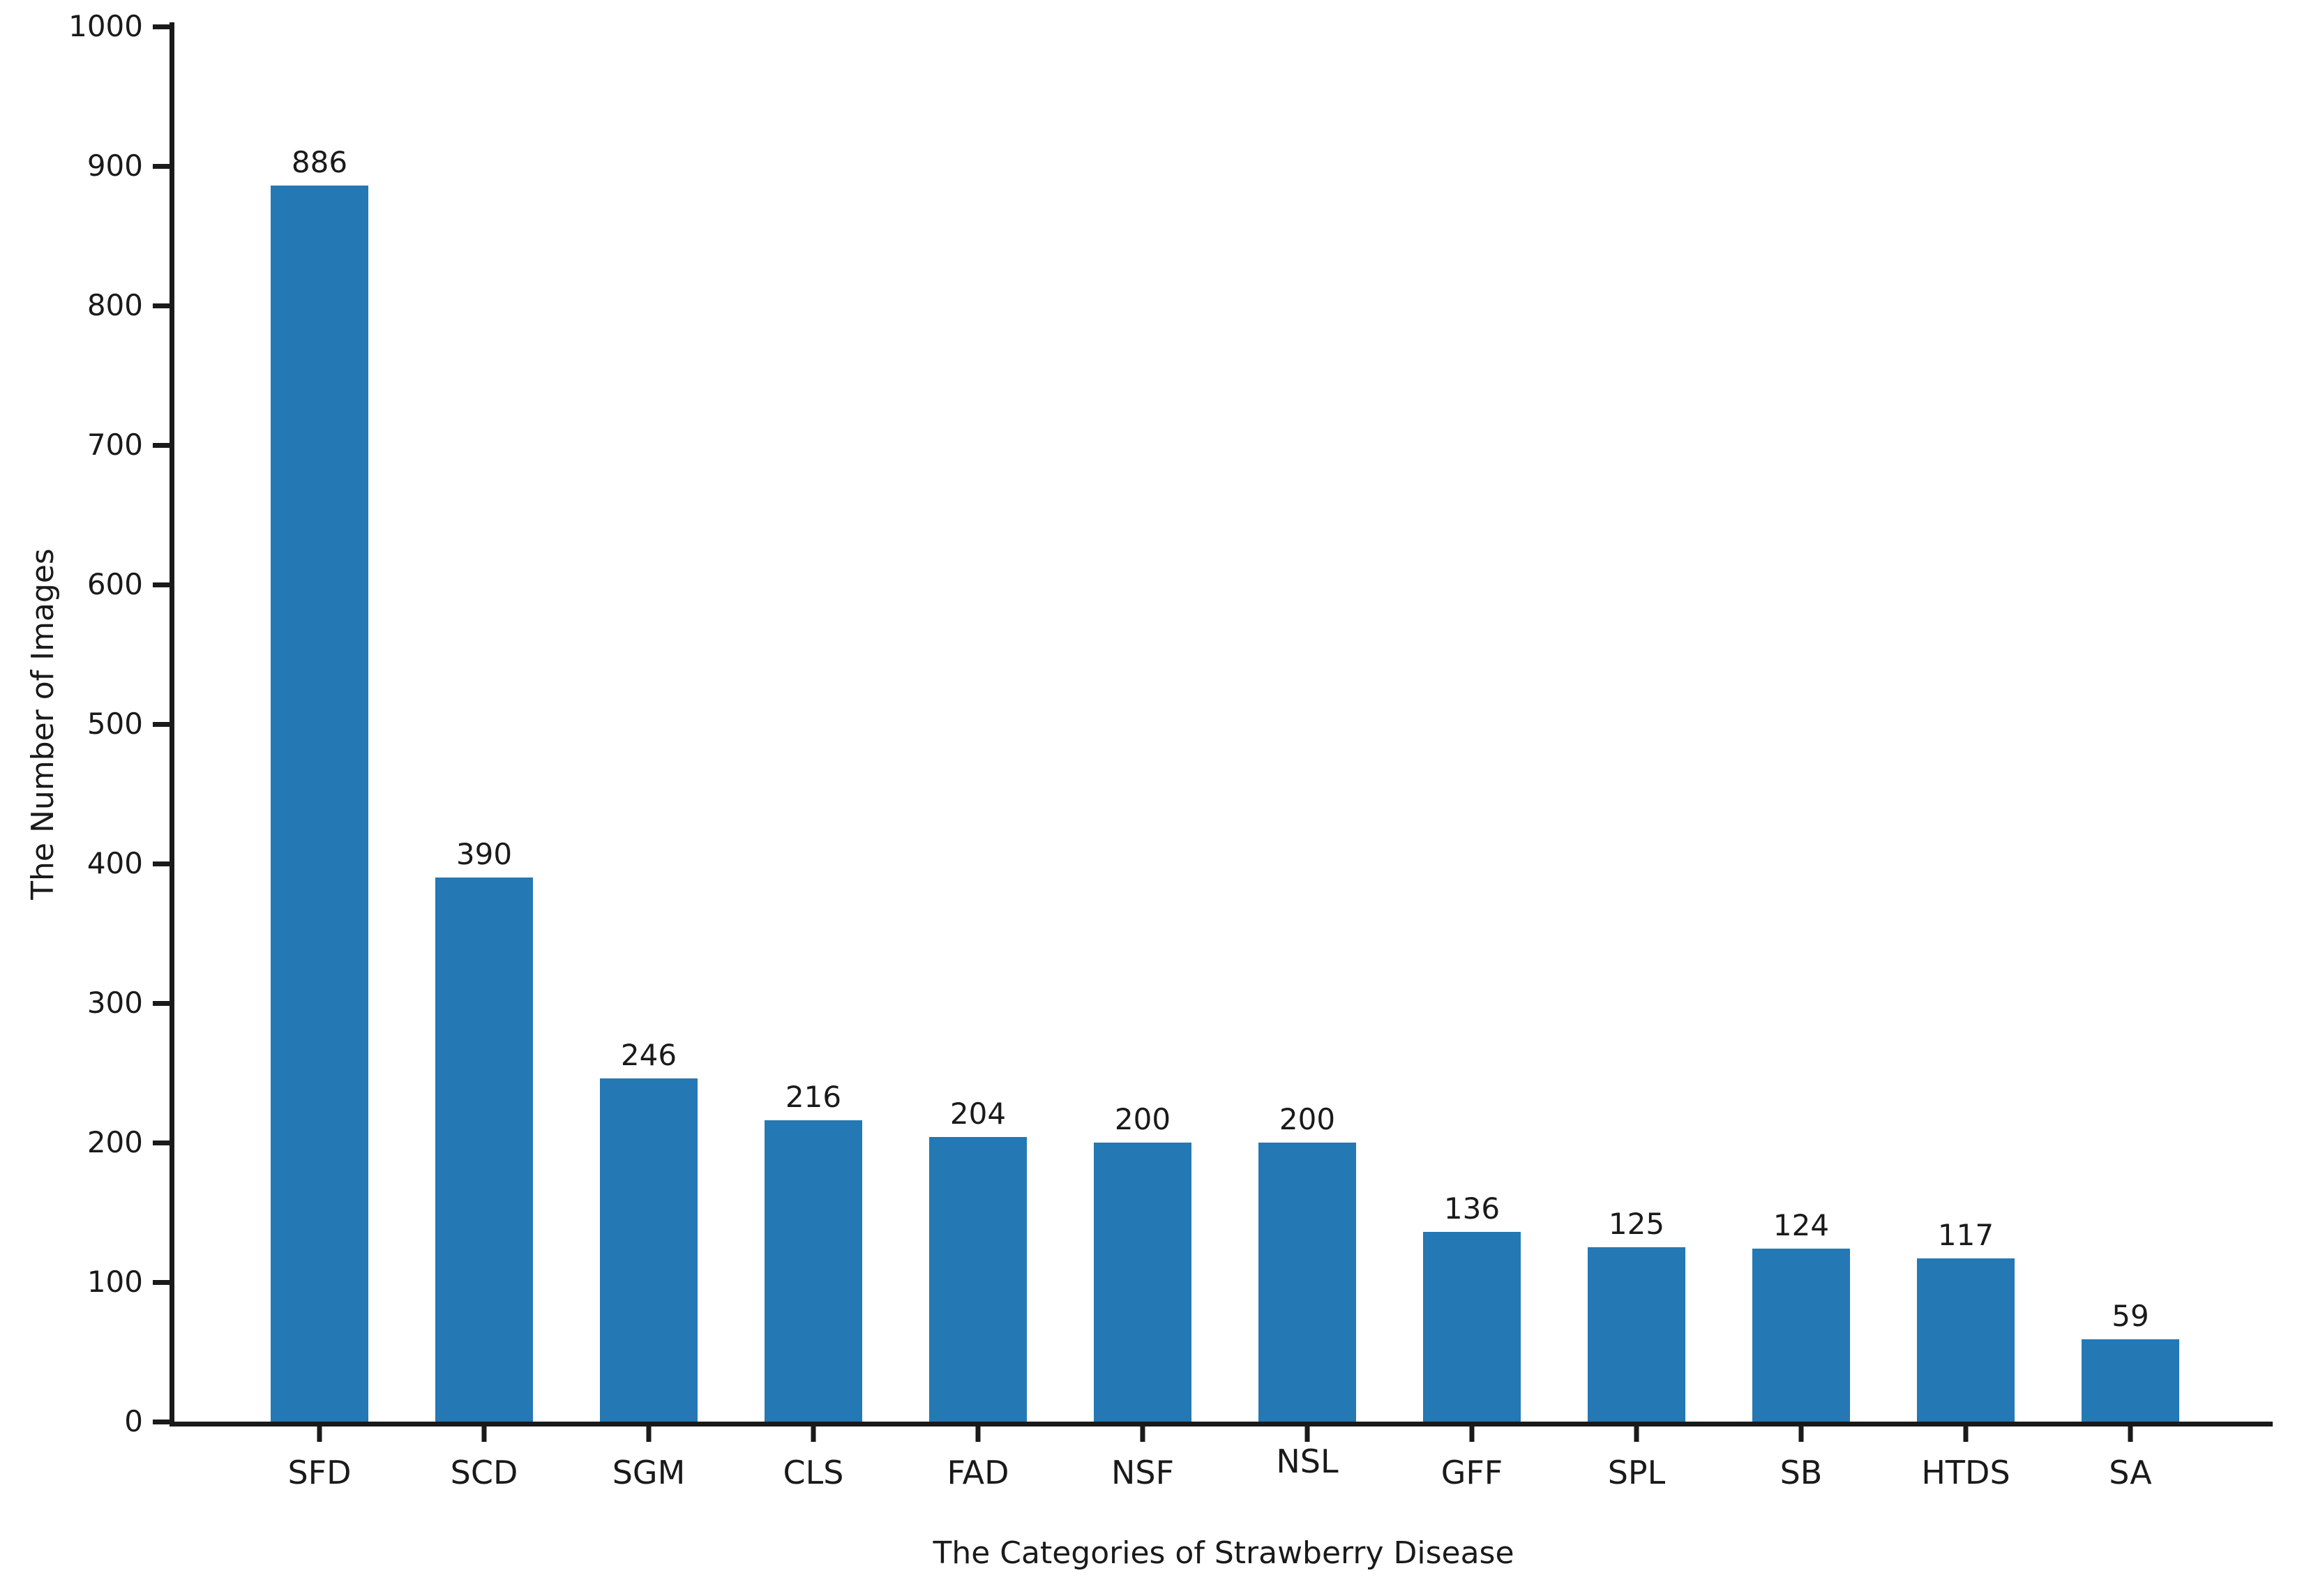 The height and width of the screenshot is (1596, 2302). Describe the element at coordinates (484, 758) in the screenshot. I see `bar-slot-scd: 390 SCD` at that location.